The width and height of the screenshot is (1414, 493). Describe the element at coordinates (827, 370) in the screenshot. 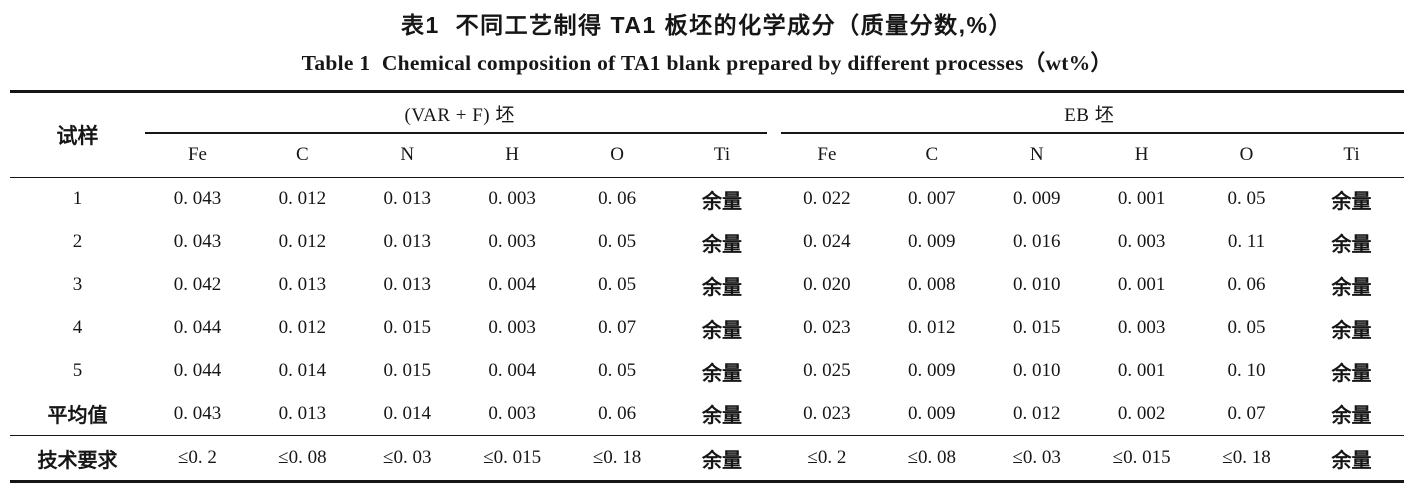

I see `value-cell: 0. 025` at that location.